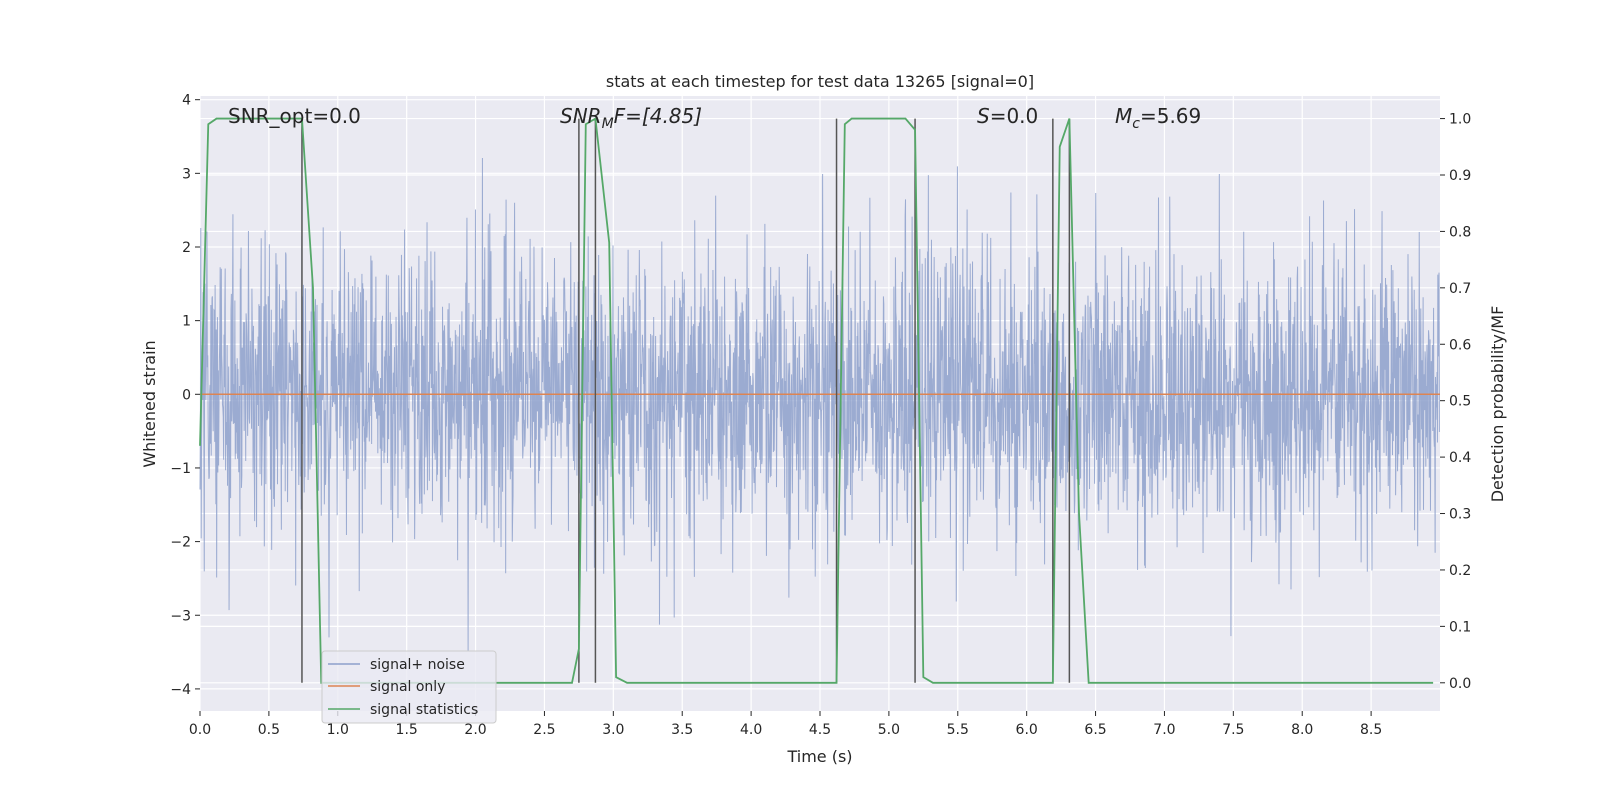 This screenshot has height=800, width=1600. Describe the element at coordinates (180, 469) in the screenshot. I see `y-left-tick-label: −1` at that location.